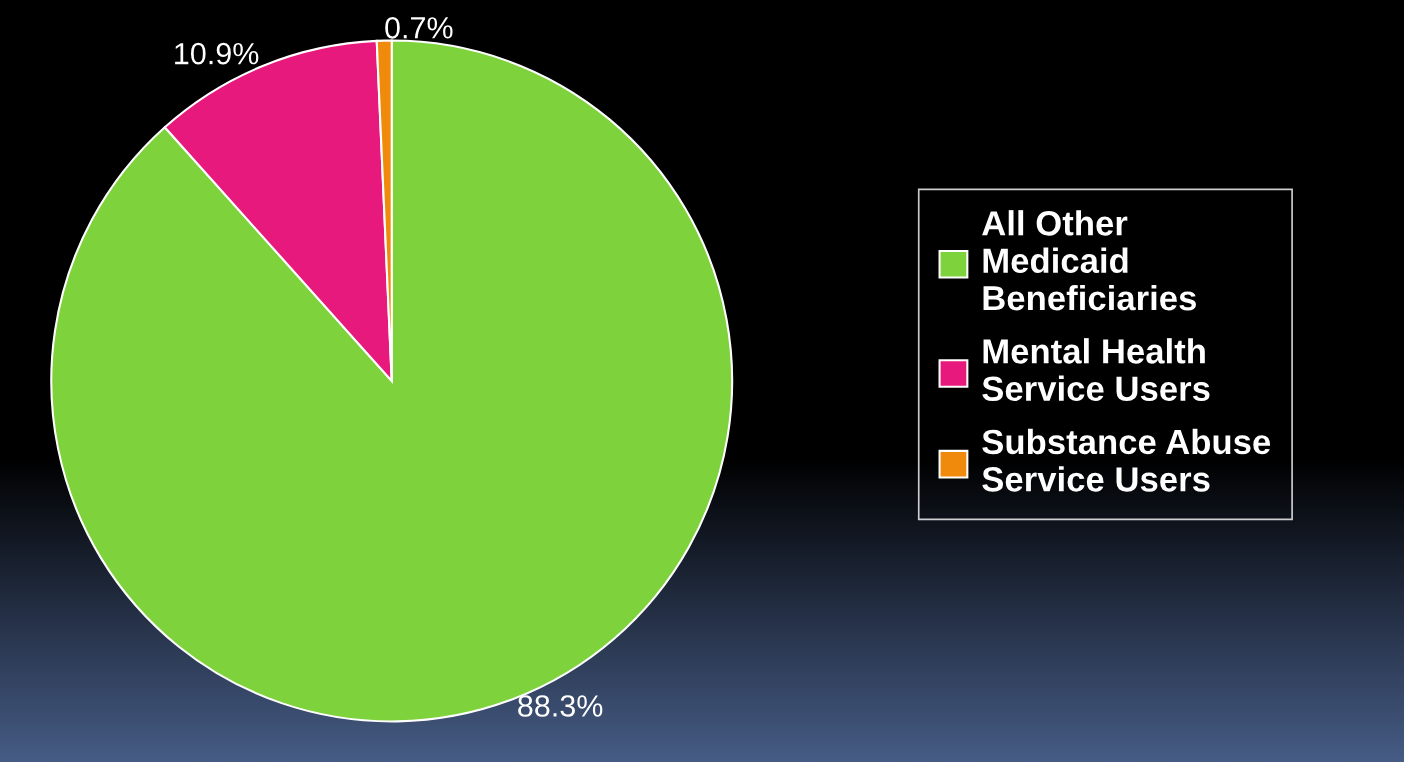 This screenshot has width=1404, height=762. I want to click on legend-label: Substance Abuse Service Users, so click(1126, 460).